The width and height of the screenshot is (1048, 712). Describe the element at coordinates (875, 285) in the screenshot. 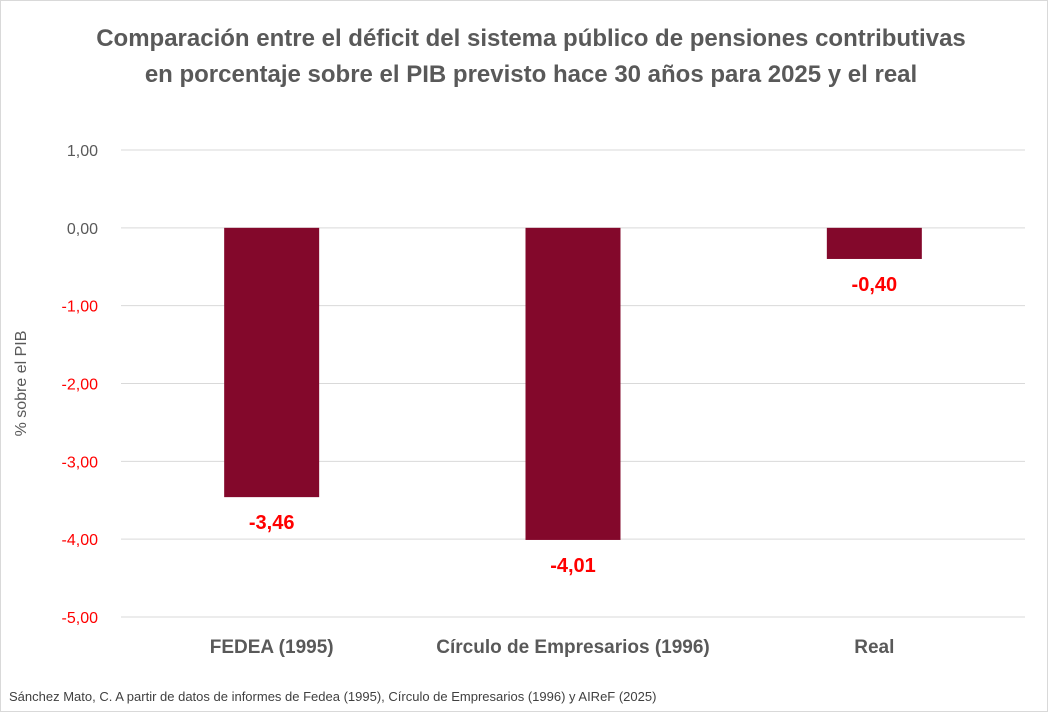

I see `data-label: -0,40` at that location.